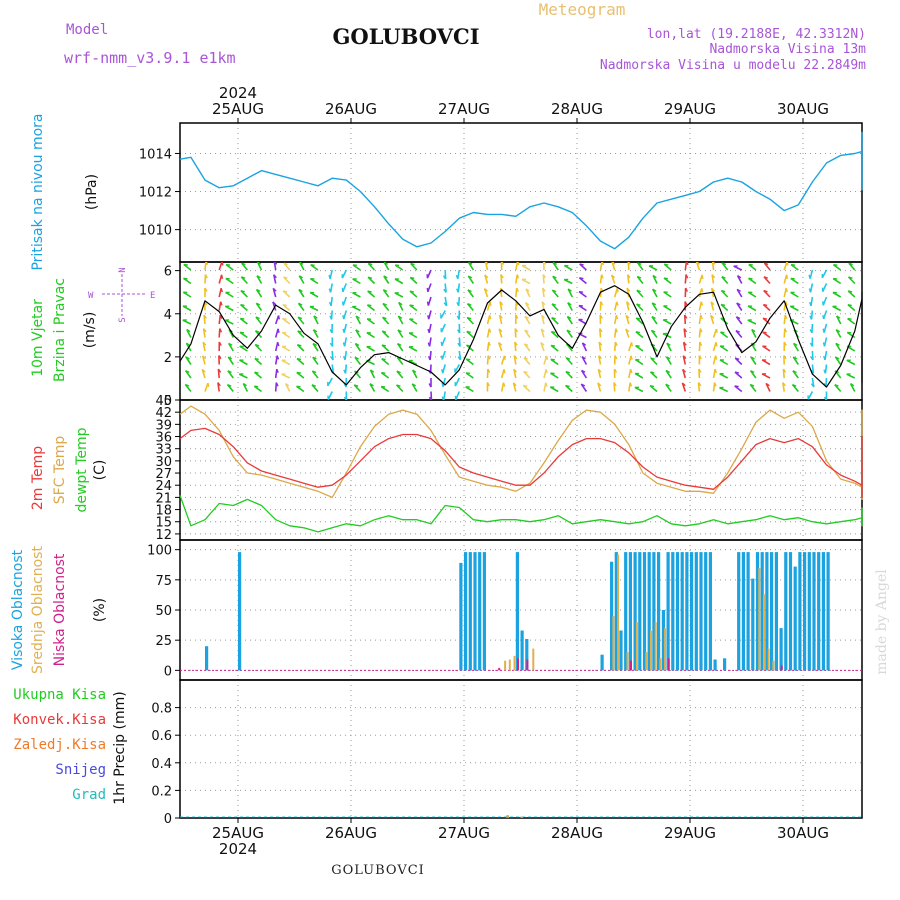 Image resolution: width=900 pixels, height=900 pixels. Describe the element at coordinates (120, 747) in the screenshot. I see `precip-unit: 1hr Precip (mm)` at that location.